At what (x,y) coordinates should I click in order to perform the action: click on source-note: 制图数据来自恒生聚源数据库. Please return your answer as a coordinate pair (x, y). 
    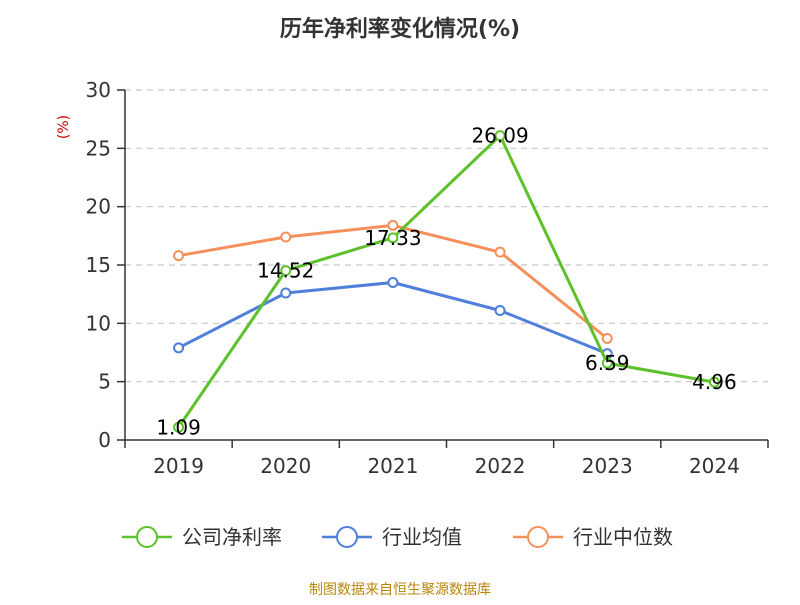
    Looking at the image, I should click on (400, 590).